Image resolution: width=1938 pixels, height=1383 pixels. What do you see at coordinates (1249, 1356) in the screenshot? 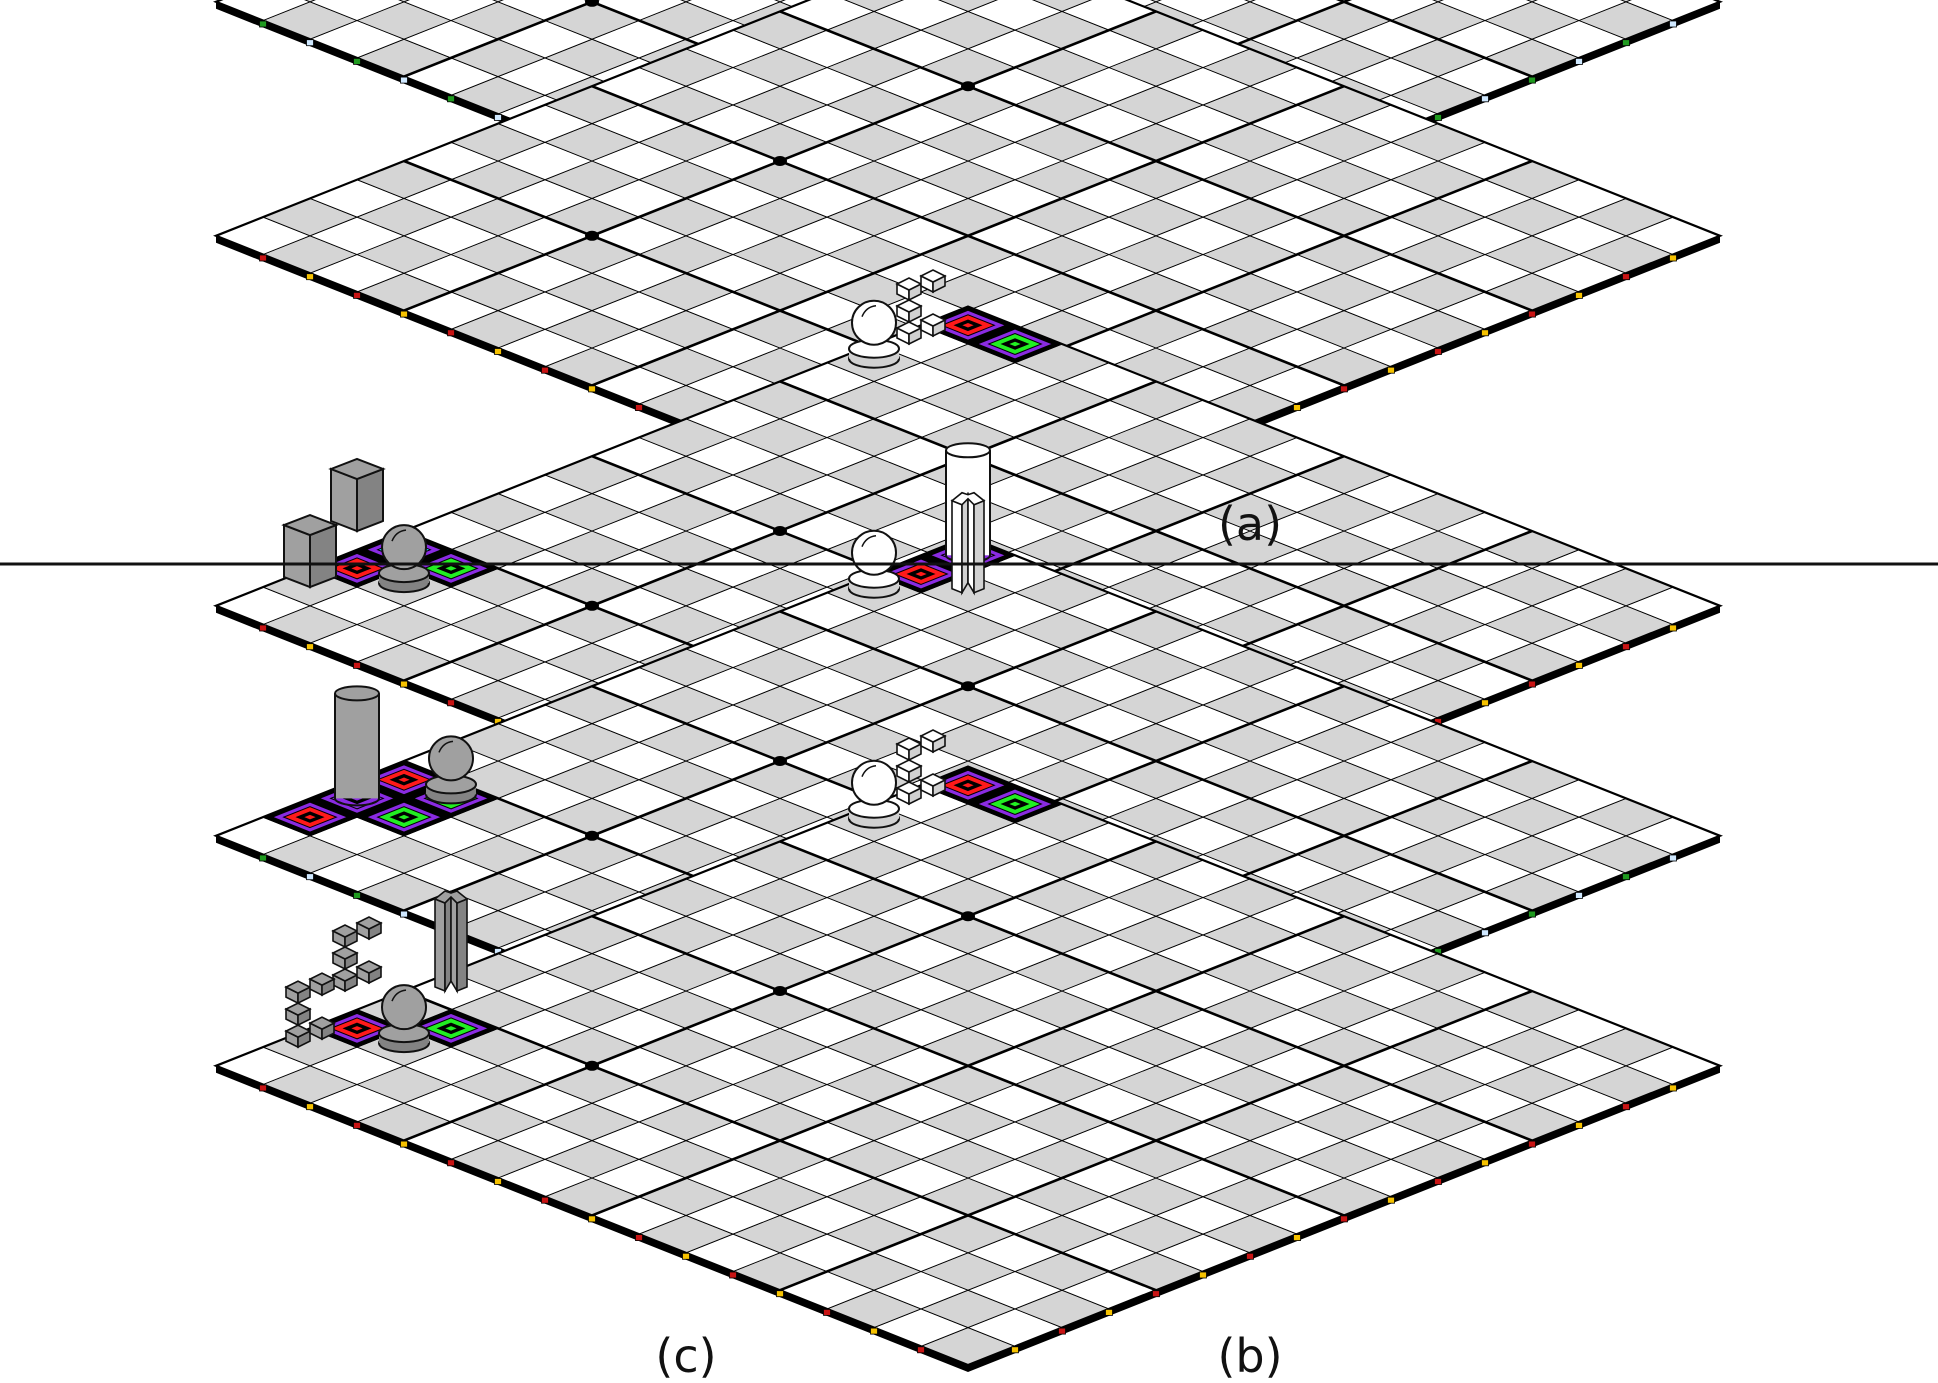
I see `caption-b: (b)` at bounding box center [1249, 1356].